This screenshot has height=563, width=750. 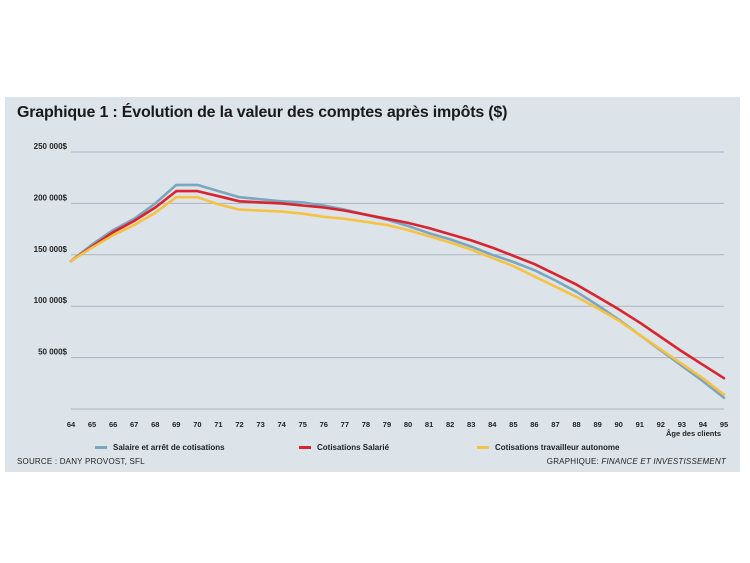 I want to click on graphic-credit-label: GRAPHIQUE:, so click(x=574, y=461).